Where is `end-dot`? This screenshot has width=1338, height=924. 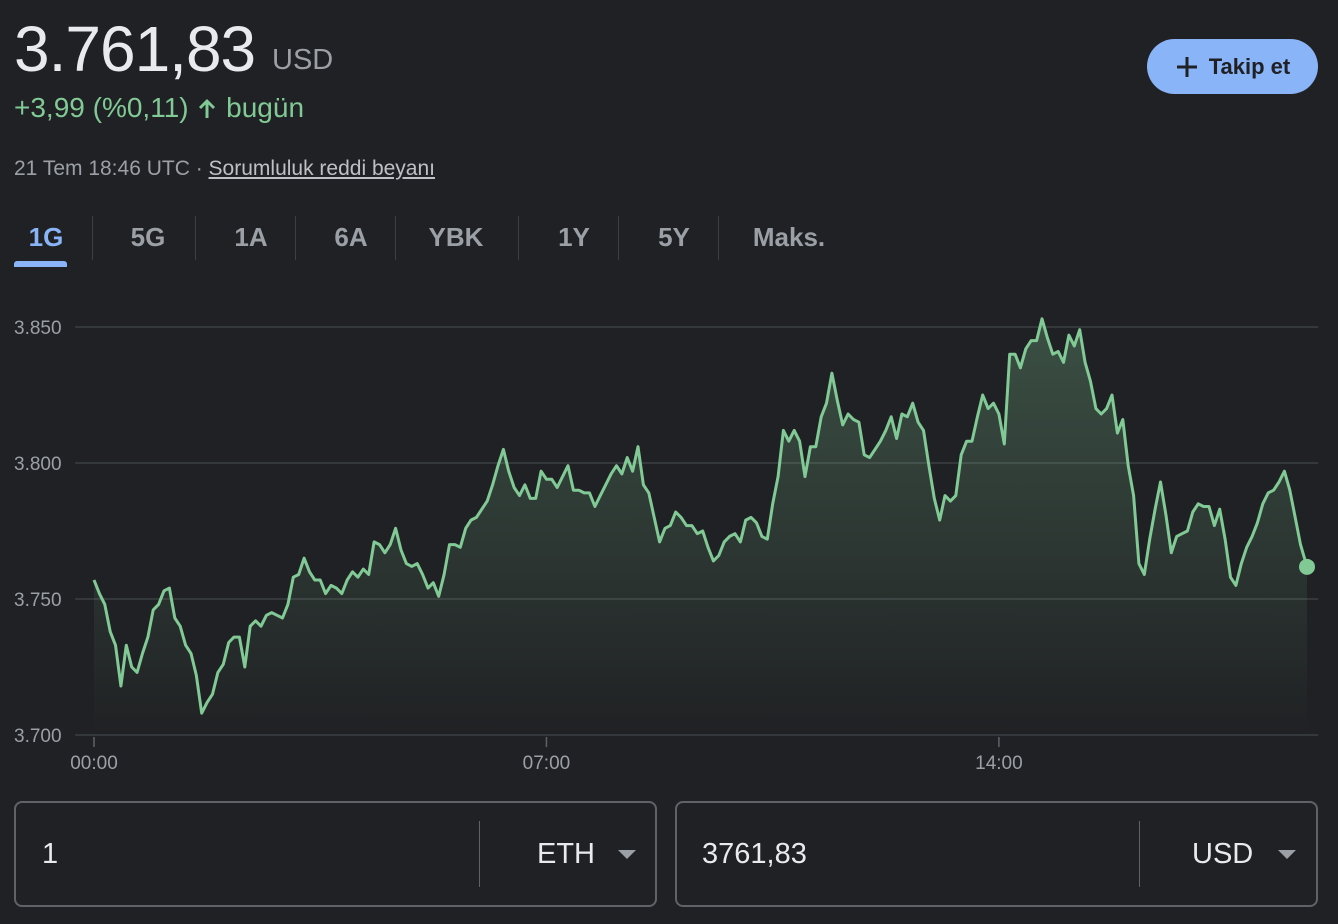 end-dot is located at coordinates (1307, 566).